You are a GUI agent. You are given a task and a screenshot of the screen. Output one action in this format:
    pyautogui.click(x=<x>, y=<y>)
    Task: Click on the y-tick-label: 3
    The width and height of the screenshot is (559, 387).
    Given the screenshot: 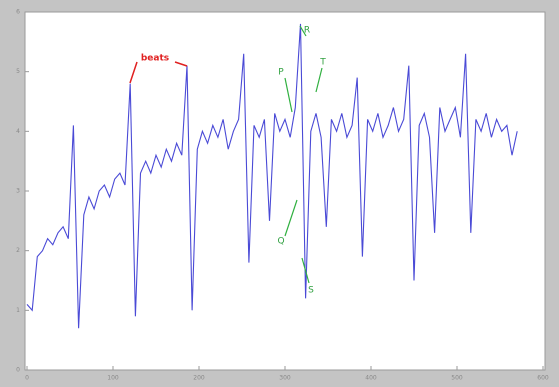 What is the action you would take?
    pyautogui.click(x=18, y=191)
    